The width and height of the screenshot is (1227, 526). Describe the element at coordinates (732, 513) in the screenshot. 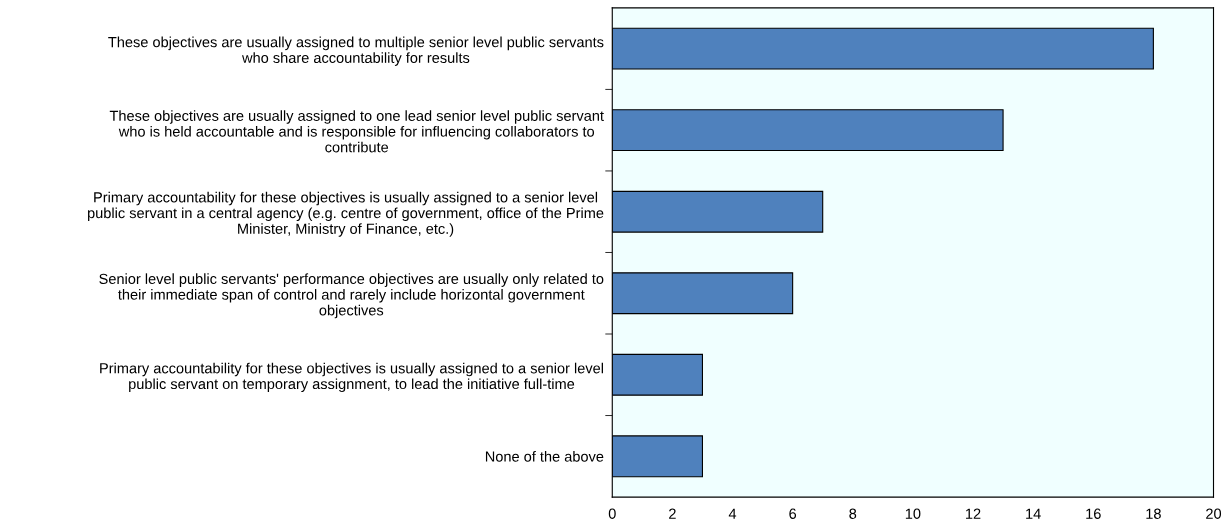

I see `x-tick-label: 4` at that location.